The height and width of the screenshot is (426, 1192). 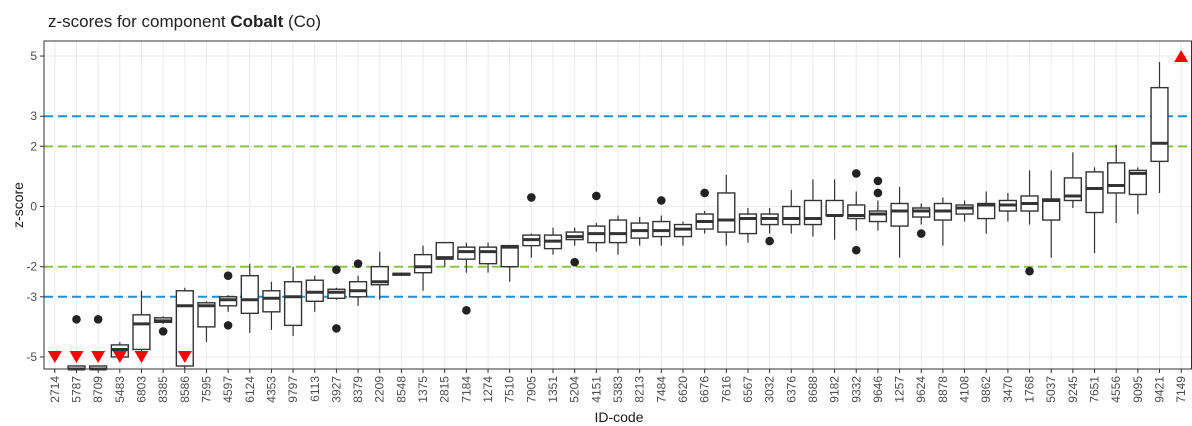 What do you see at coordinates (618, 417) in the screenshot?
I see `x-axis-label: ID-code` at bounding box center [618, 417].